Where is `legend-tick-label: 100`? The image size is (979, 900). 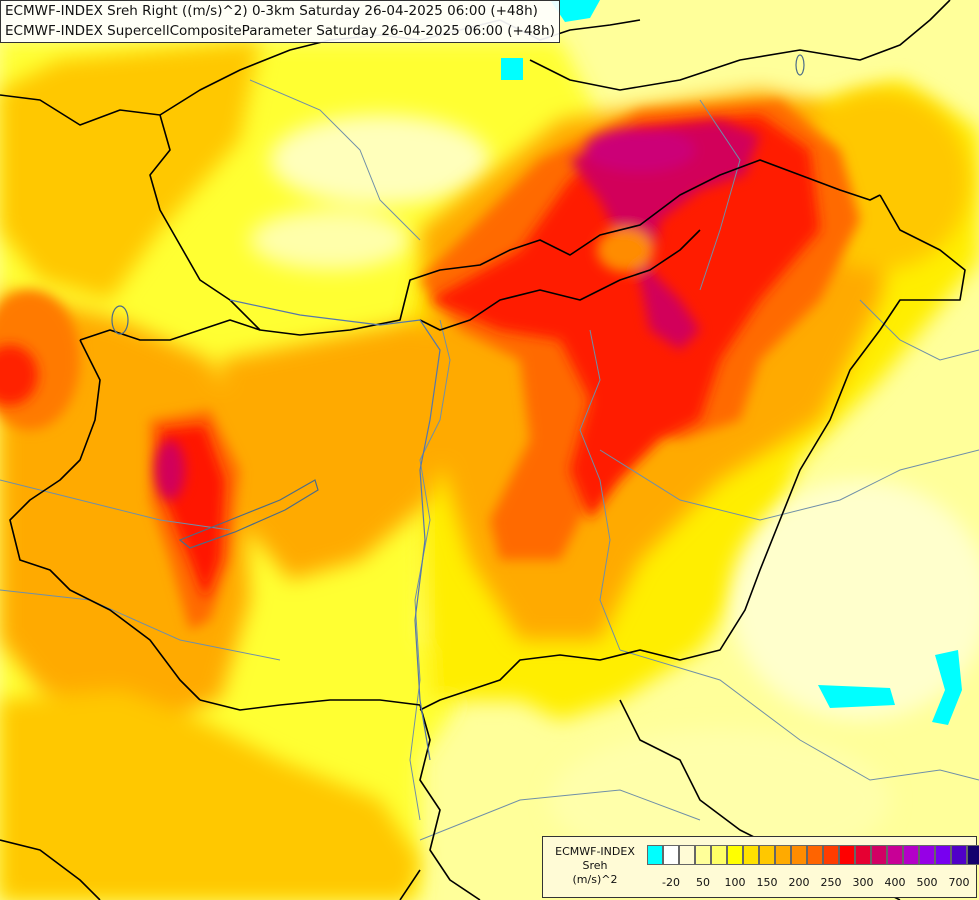 legend-tick-label: 100 is located at coordinates (735, 882).